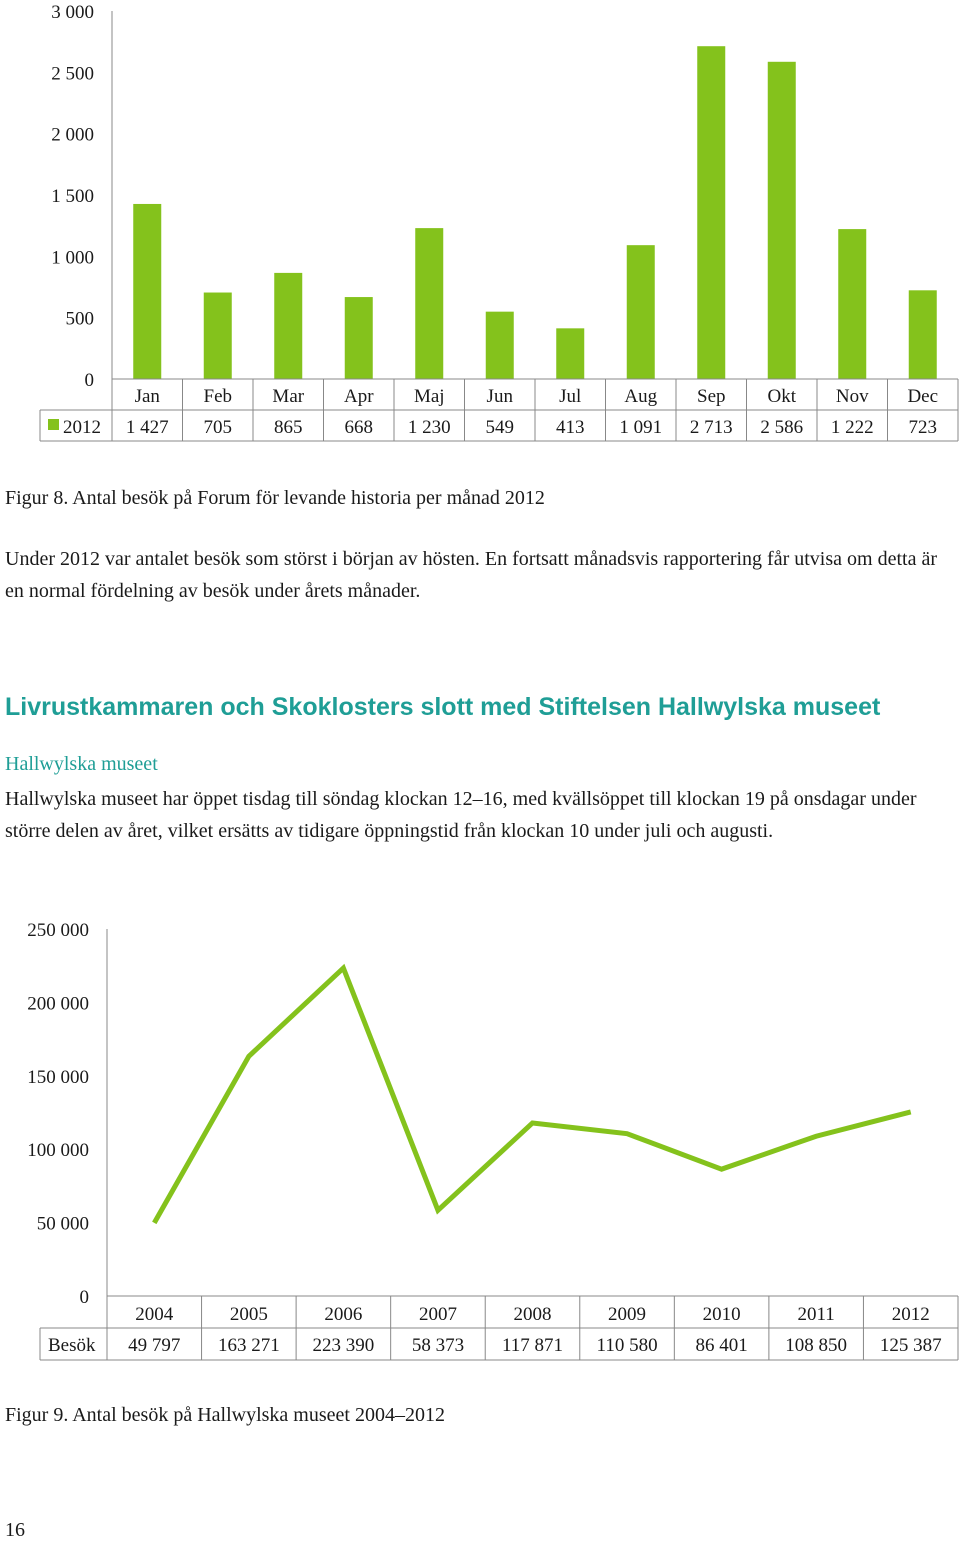 The height and width of the screenshot is (1543, 960). I want to click on series-name-label: 2012, so click(82, 427).